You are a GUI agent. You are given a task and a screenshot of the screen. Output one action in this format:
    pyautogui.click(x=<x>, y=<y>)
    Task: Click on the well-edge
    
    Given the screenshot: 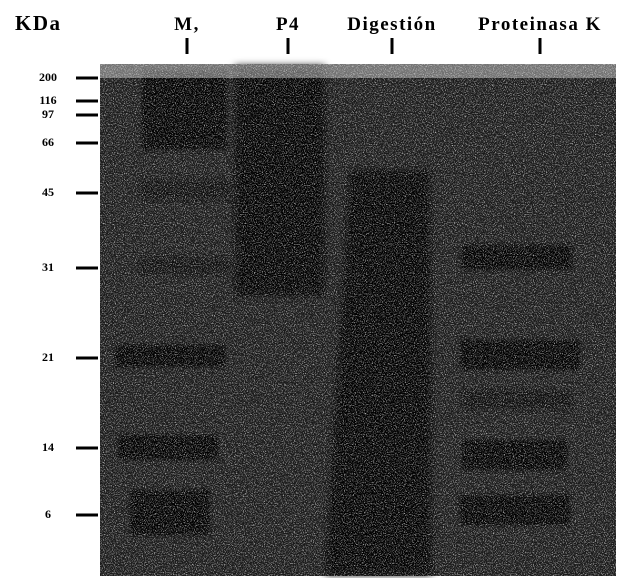 What is the action you would take?
    pyautogui.click(x=358, y=71)
    